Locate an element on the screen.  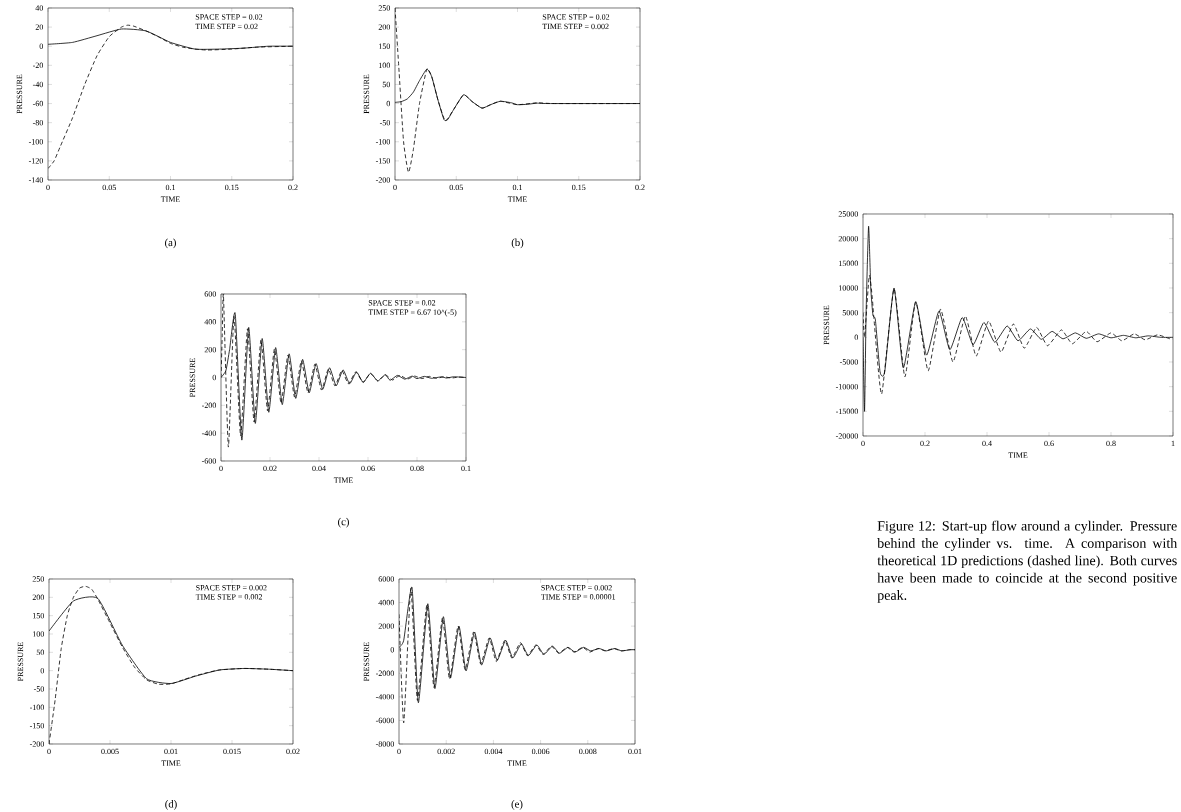
y-tick-label: -15000 is located at coordinates (846, 411).